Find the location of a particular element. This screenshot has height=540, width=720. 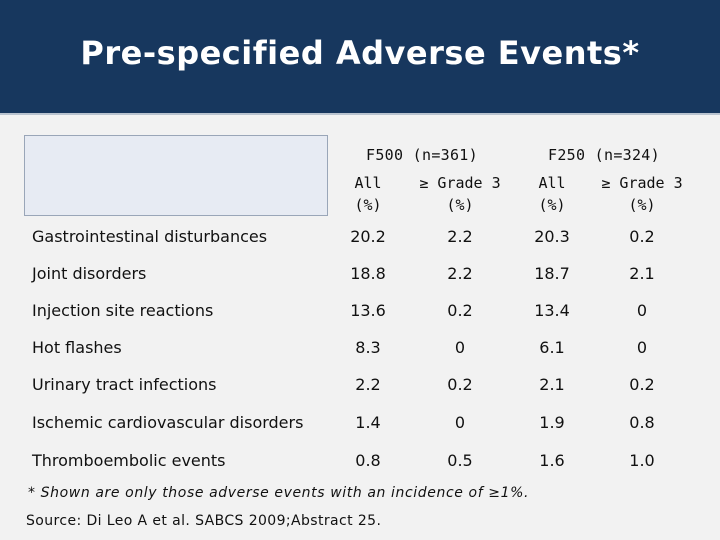

cell-f250-grade3: 2.1 is located at coordinates (642, 273).